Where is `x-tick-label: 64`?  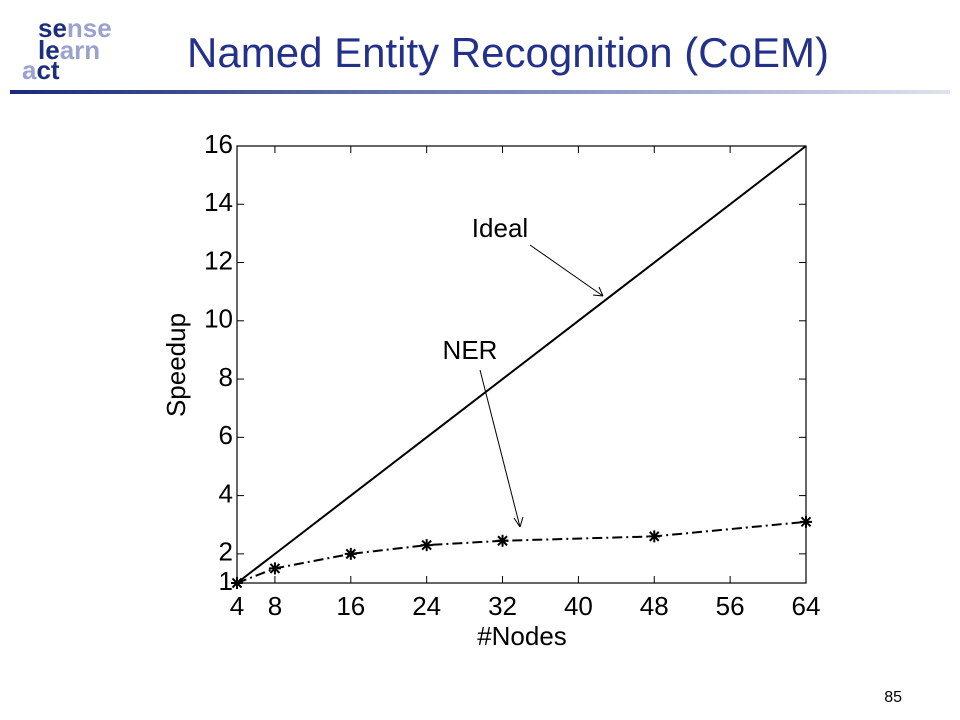 x-tick-label: 64 is located at coordinates (806, 606).